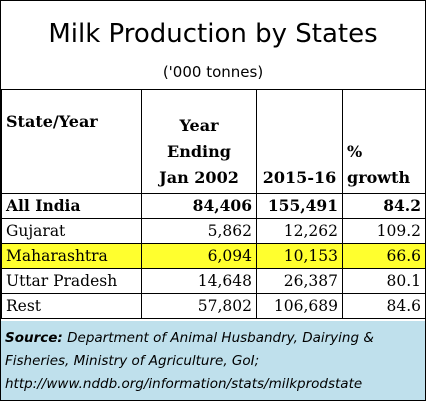 The height and width of the screenshot is (401, 426). I want to click on state-cell: All India, so click(71, 206).